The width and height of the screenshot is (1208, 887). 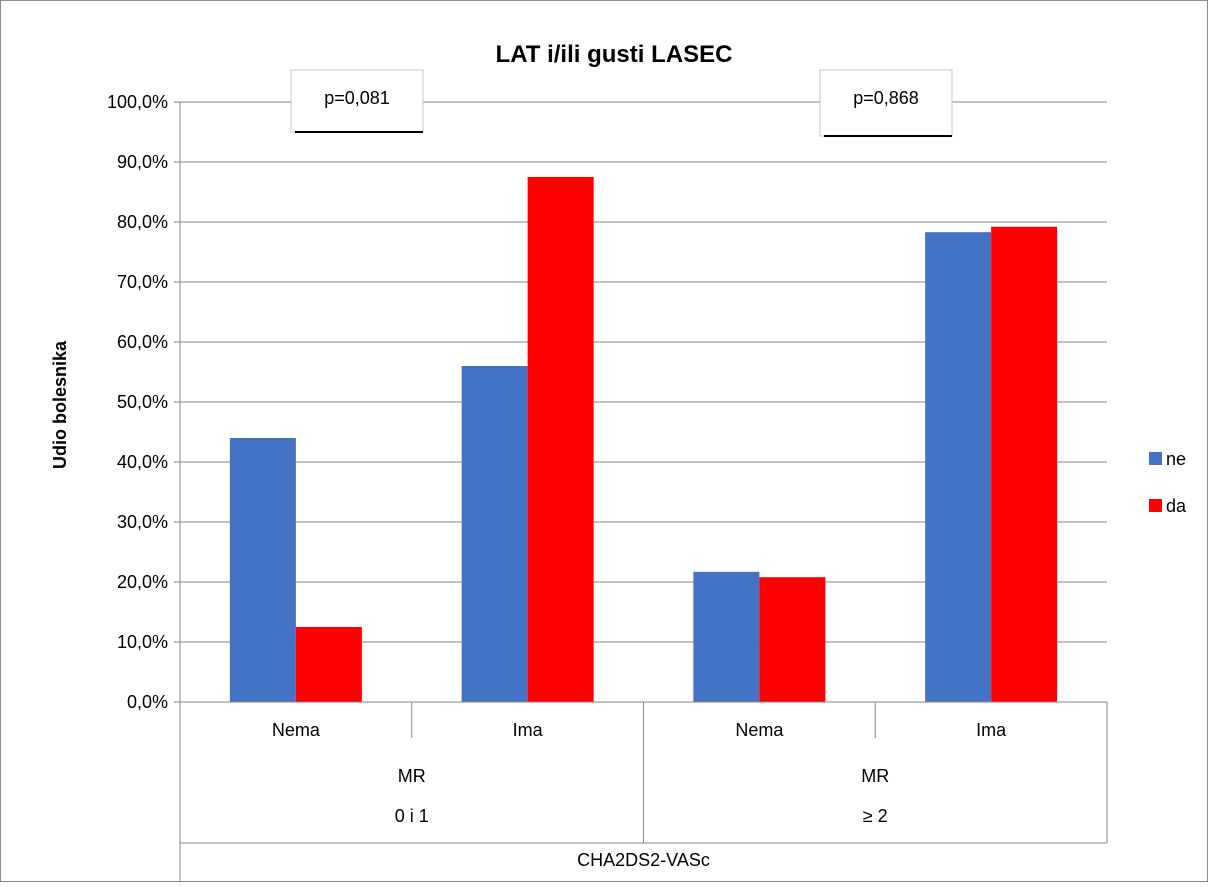 I want to click on annotations: p=0,081 p=0,868, so click(x=621, y=103).